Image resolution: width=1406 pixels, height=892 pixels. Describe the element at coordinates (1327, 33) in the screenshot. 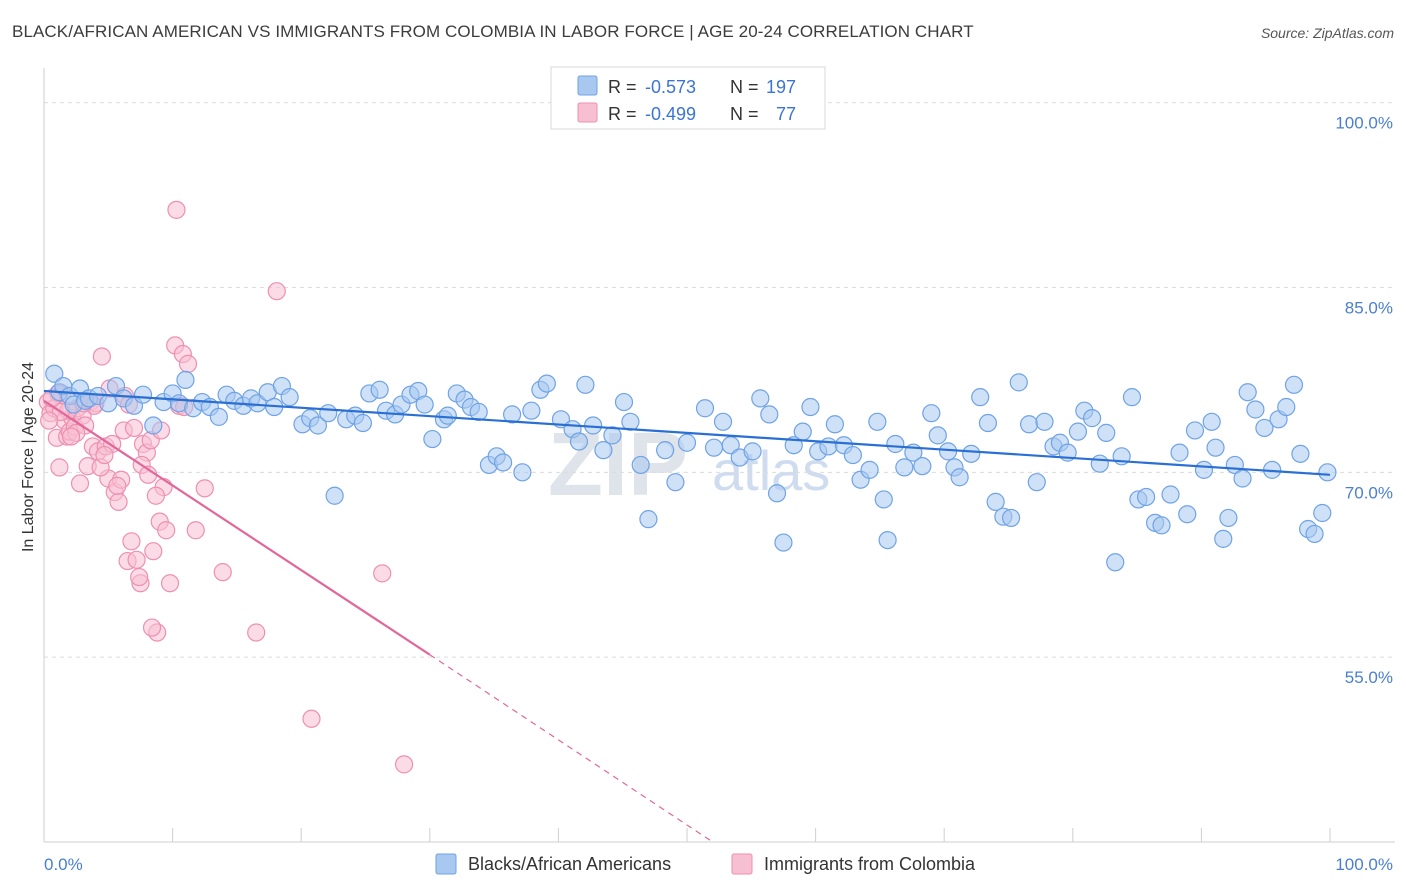

I see `chart-source: Source: ZipAtlas.com` at that location.